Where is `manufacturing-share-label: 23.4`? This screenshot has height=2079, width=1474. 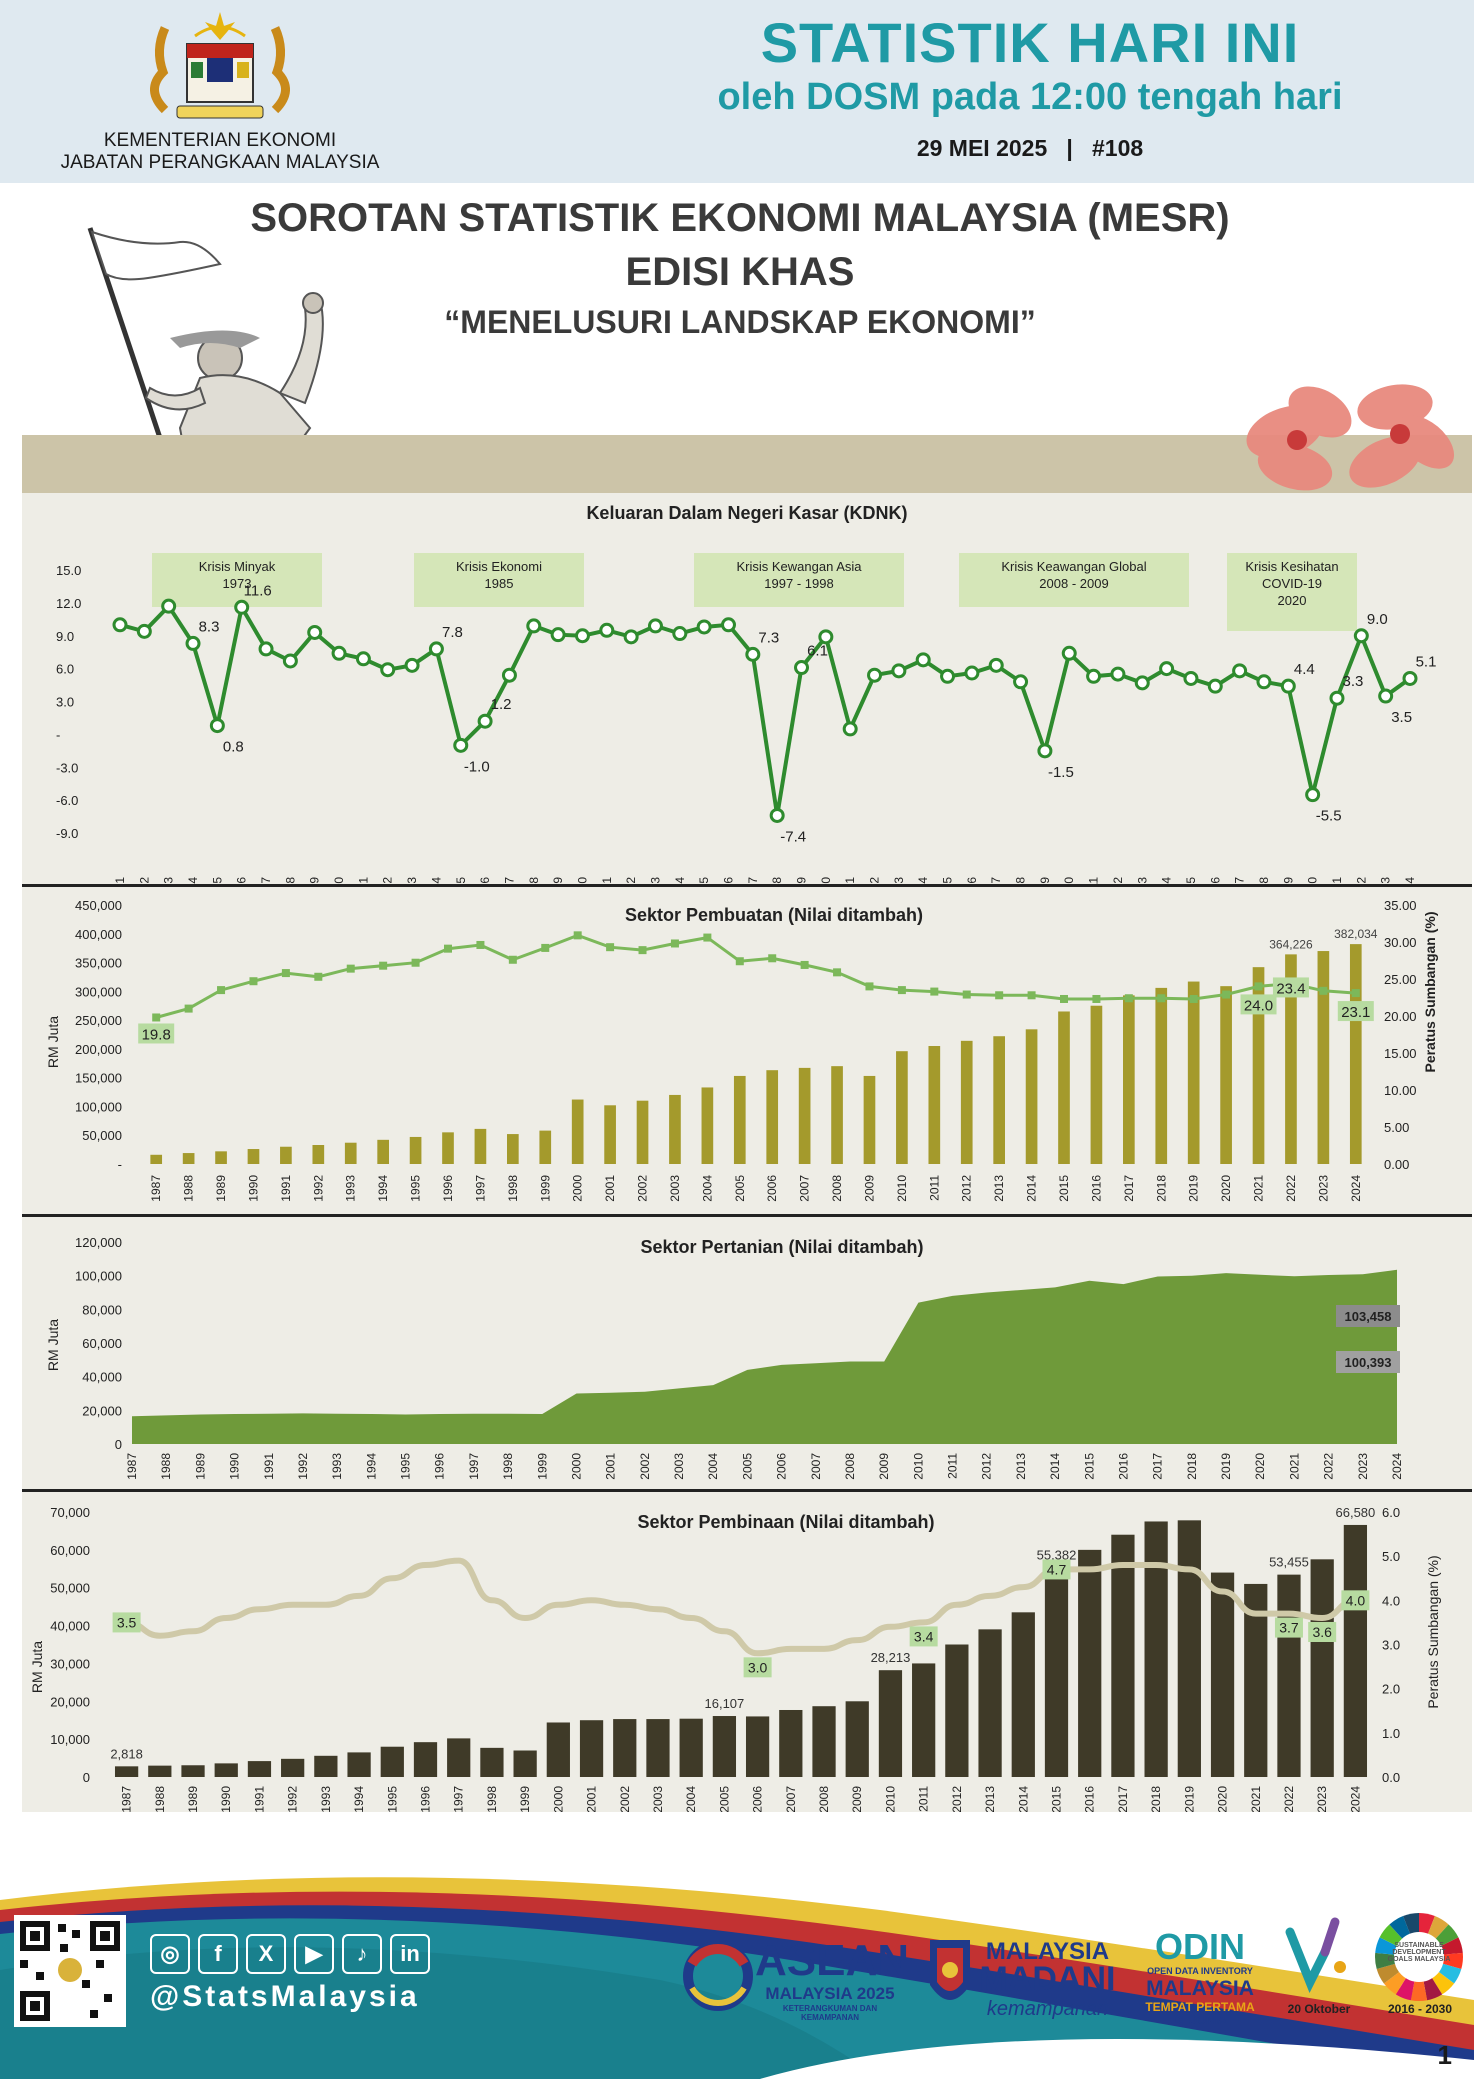 manufacturing-share-label: 23.4 is located at coordinates (1290, 987).